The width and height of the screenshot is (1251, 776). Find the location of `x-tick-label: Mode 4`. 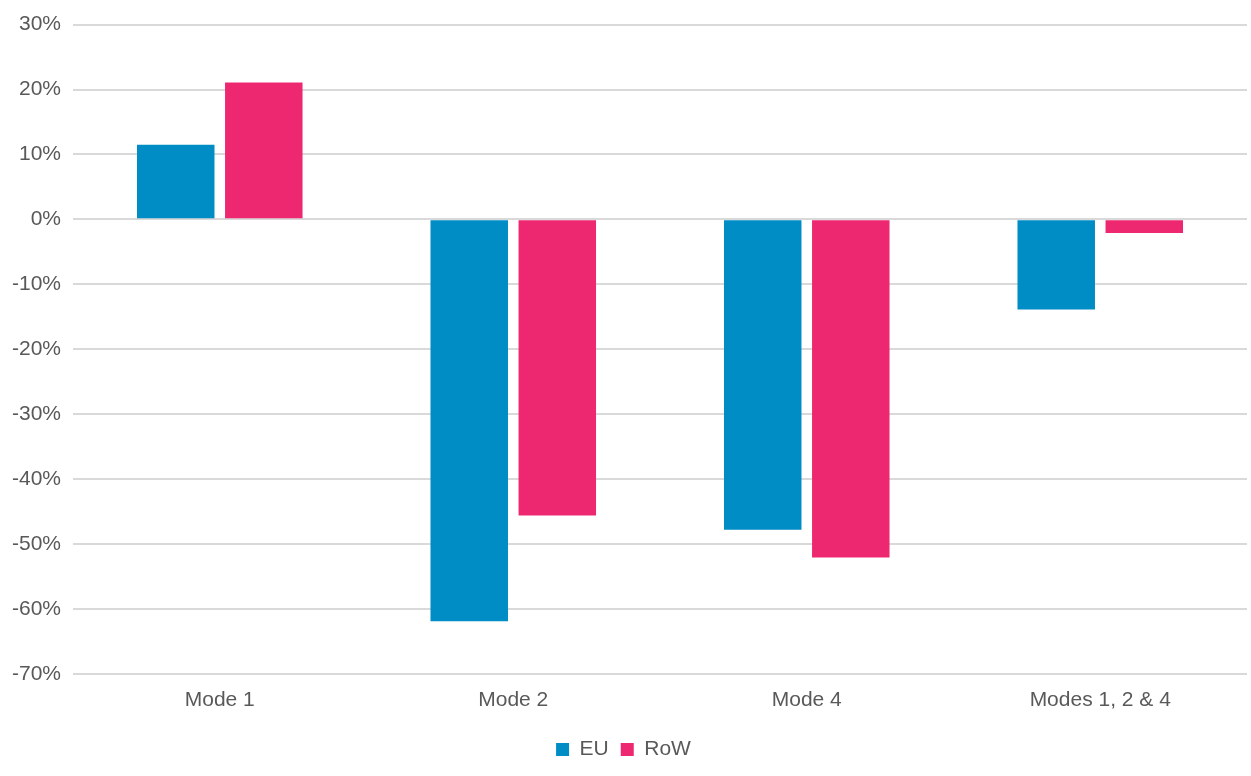

x-tick-label: Mode 4 is located at coordinates (807, 699).